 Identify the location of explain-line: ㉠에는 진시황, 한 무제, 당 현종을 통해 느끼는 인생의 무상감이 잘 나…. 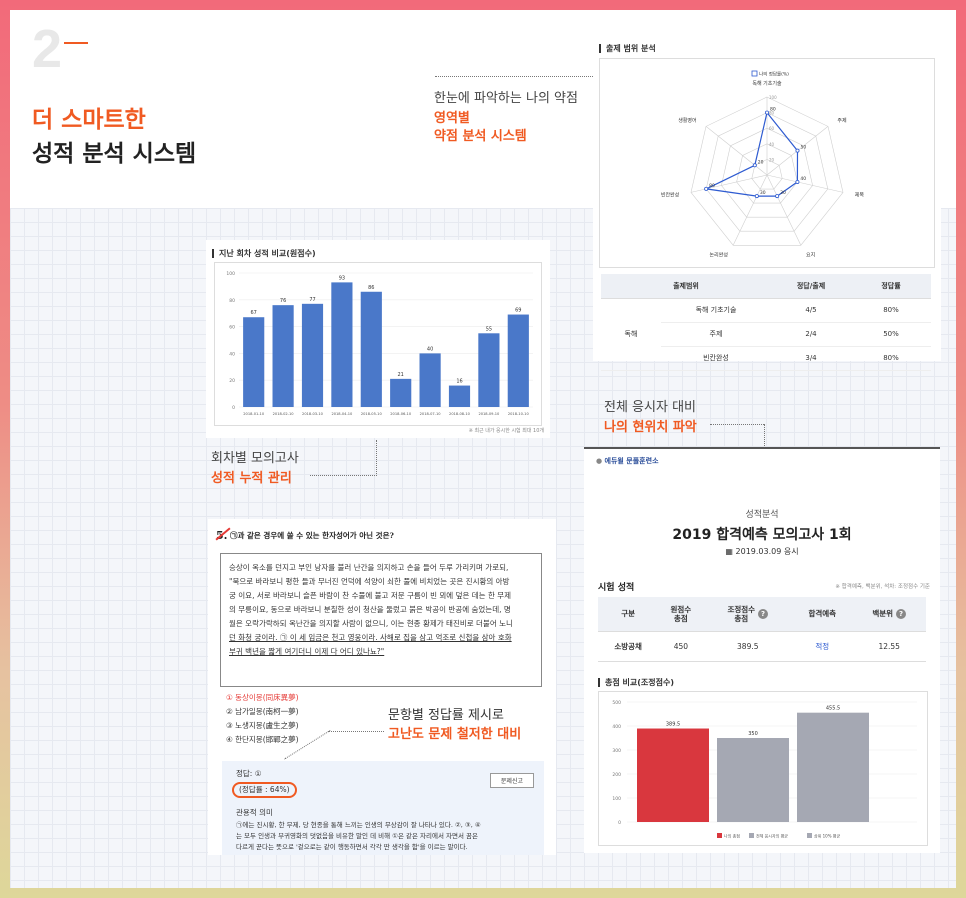
(358, 825).